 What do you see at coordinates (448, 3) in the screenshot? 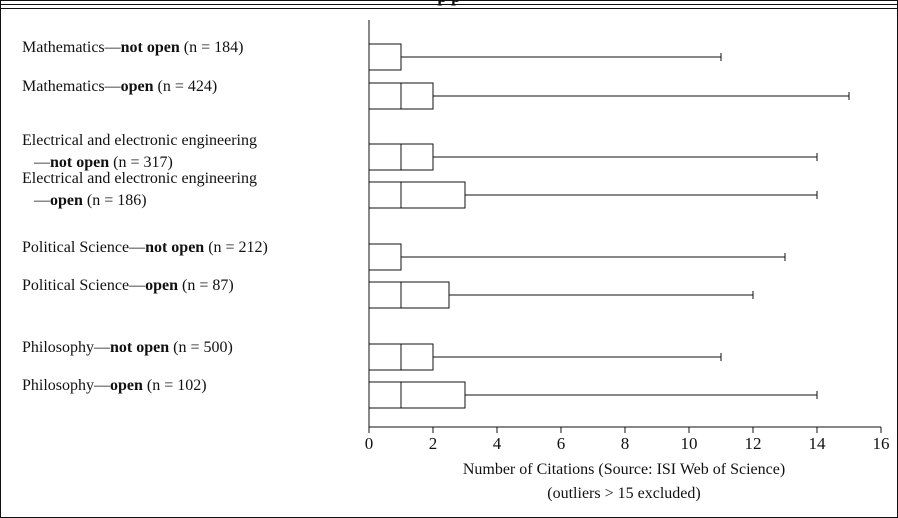
I see `chart-title: p p` at bounding box center [448, 3].